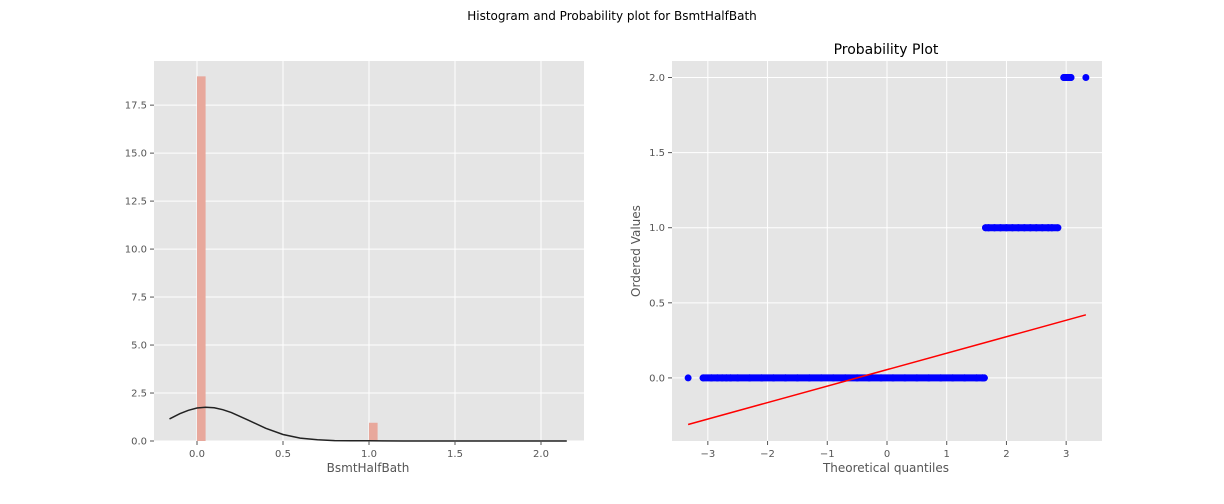 The width and height of the screenshot is (1224, 504). I want to click on probability-plot-title: Probability Plot, so click(886, 50).